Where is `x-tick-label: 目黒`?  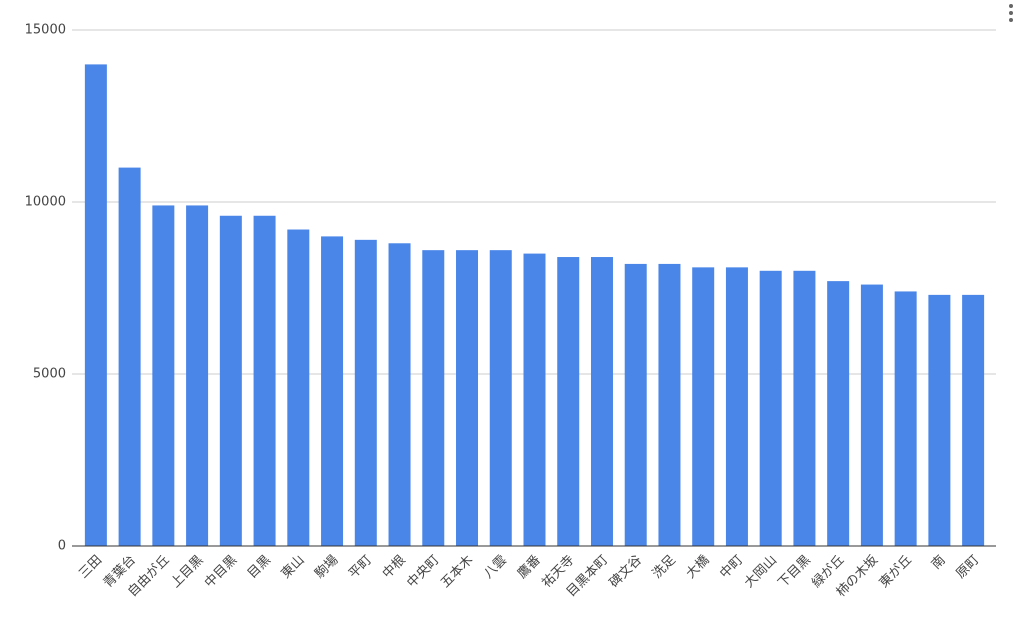 x-tick-label: 目黒 is located at coordinates (259, 567).